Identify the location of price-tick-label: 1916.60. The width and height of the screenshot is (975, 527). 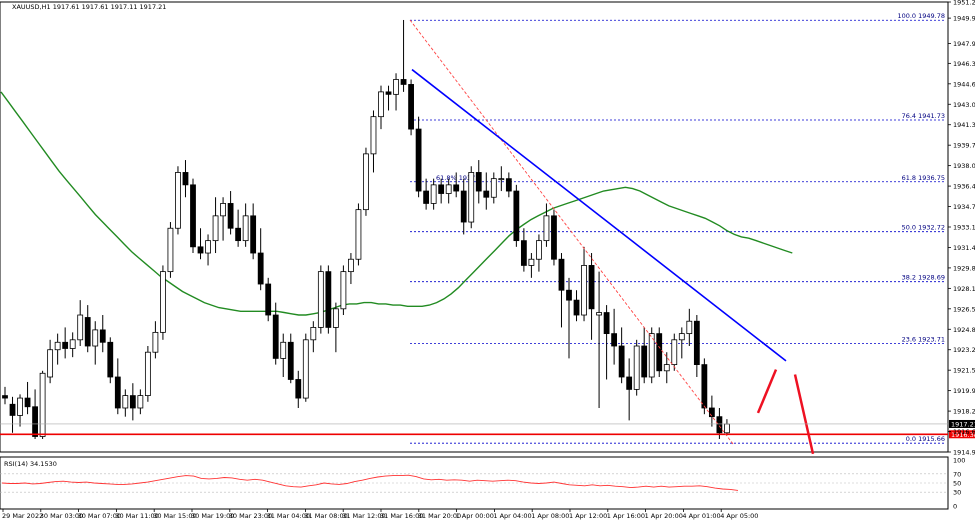
(964, 432).